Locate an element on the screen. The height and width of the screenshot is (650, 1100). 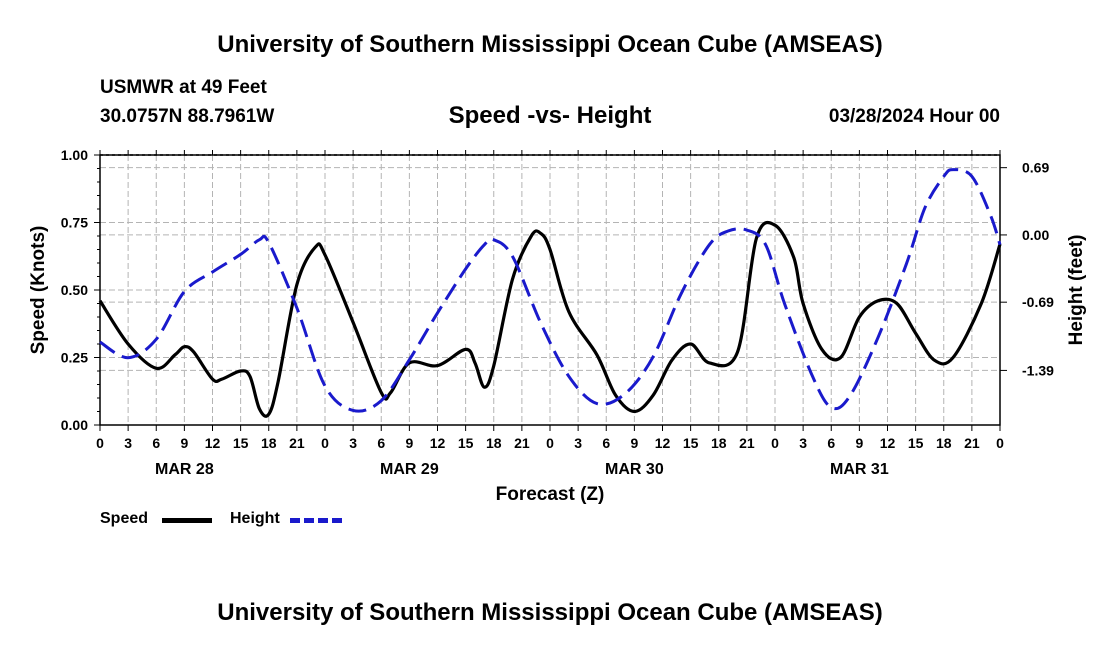
y2-tick-label: 0.00 is located at coordinates (1035, 235).